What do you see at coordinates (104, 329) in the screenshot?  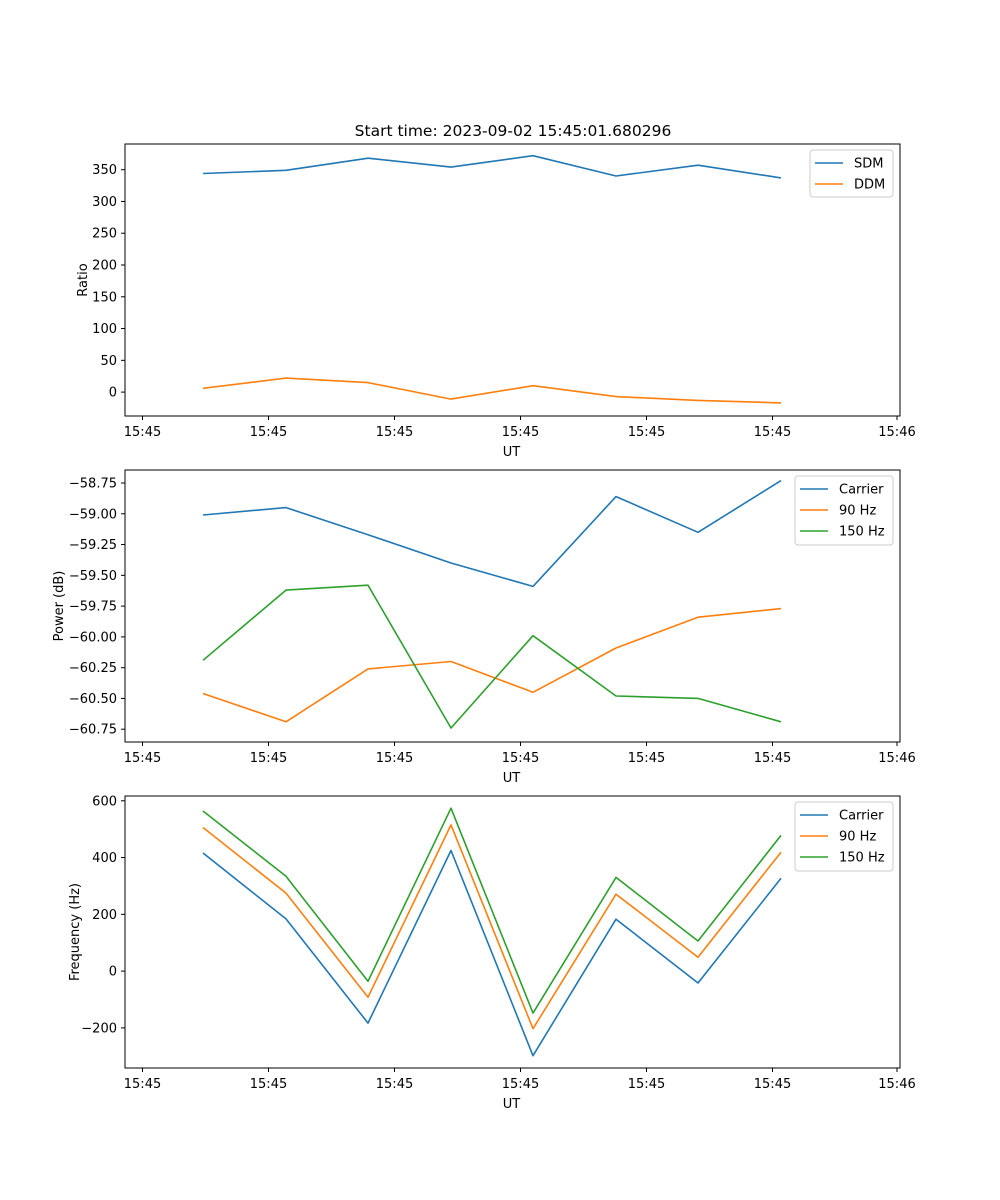 I see `y-tick-label: 100` at bounding box center [104, 329].